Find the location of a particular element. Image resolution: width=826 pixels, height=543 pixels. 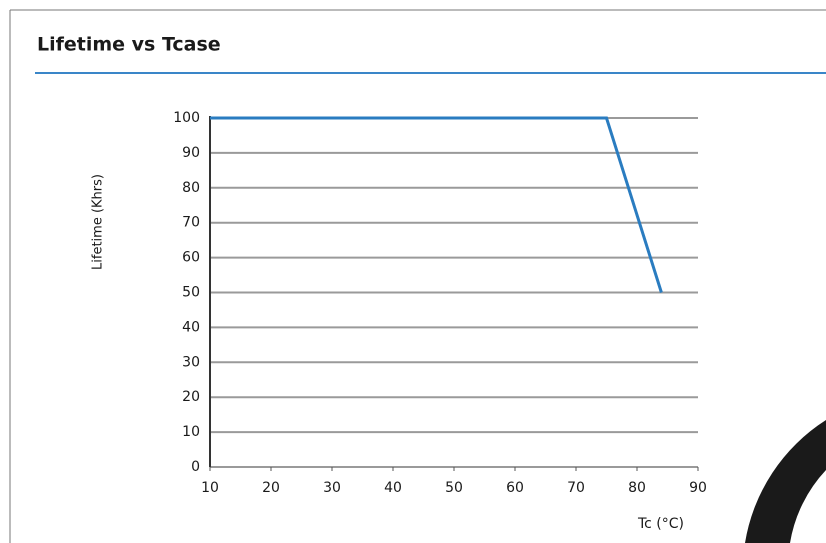

x-tick-label: 30 is located at coordinates (332, 488).